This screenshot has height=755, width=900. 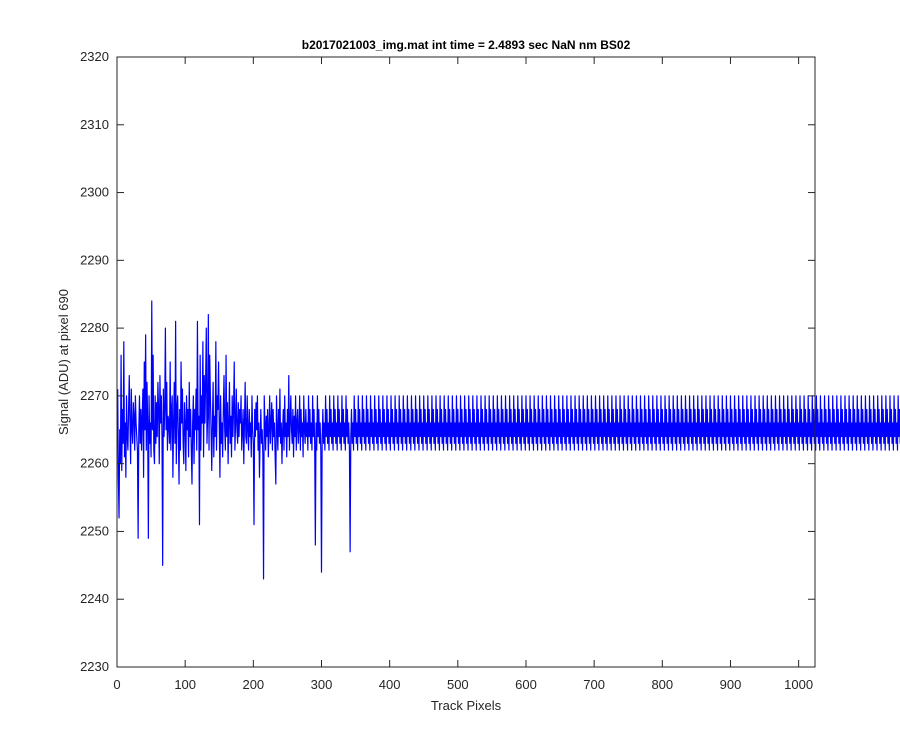 What do you see at coordinates (526, 684) in the screenshot?
I see `x-tick-label: 600` at bounding box center [526, 684].